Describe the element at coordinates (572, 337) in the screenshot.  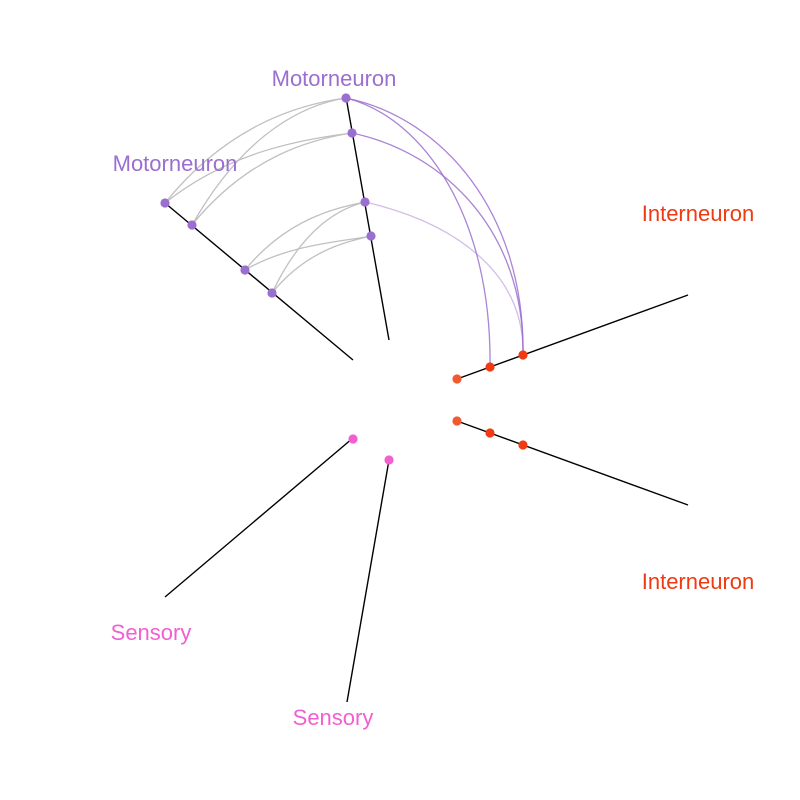
I see `axis-interneuron-a` at that location.